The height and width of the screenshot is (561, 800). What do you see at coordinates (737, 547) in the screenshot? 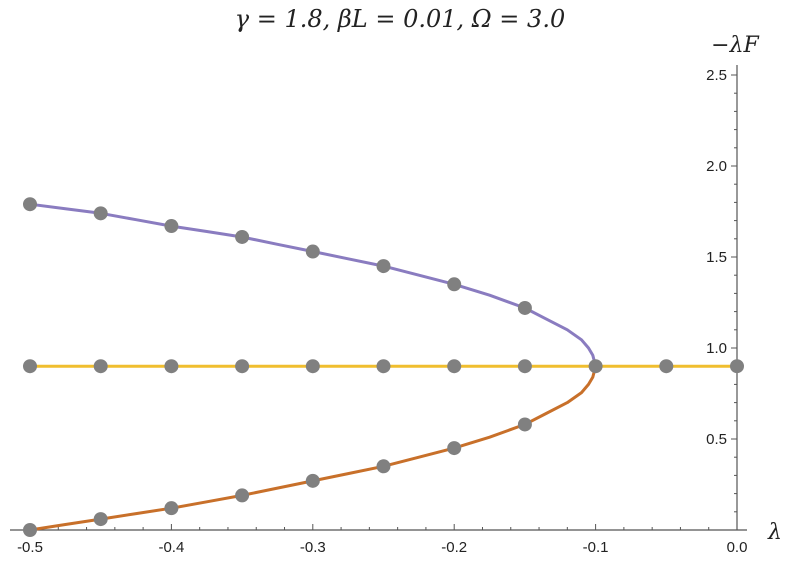
I see `x-tick-label: 0.0` at bounding box center [737, 547].